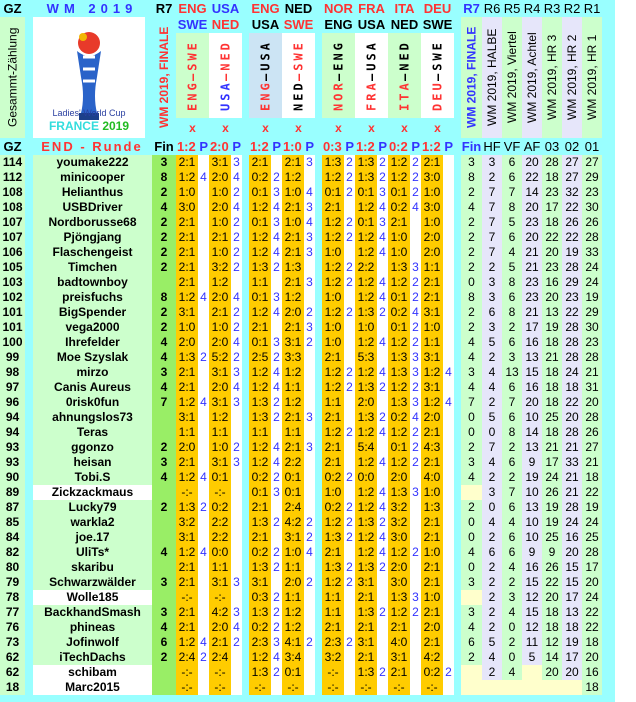  What do you see at coordinates (92, 387) in the screenshot?
I see `player-name: Canis Aureus` at bounding box center [92, 387].